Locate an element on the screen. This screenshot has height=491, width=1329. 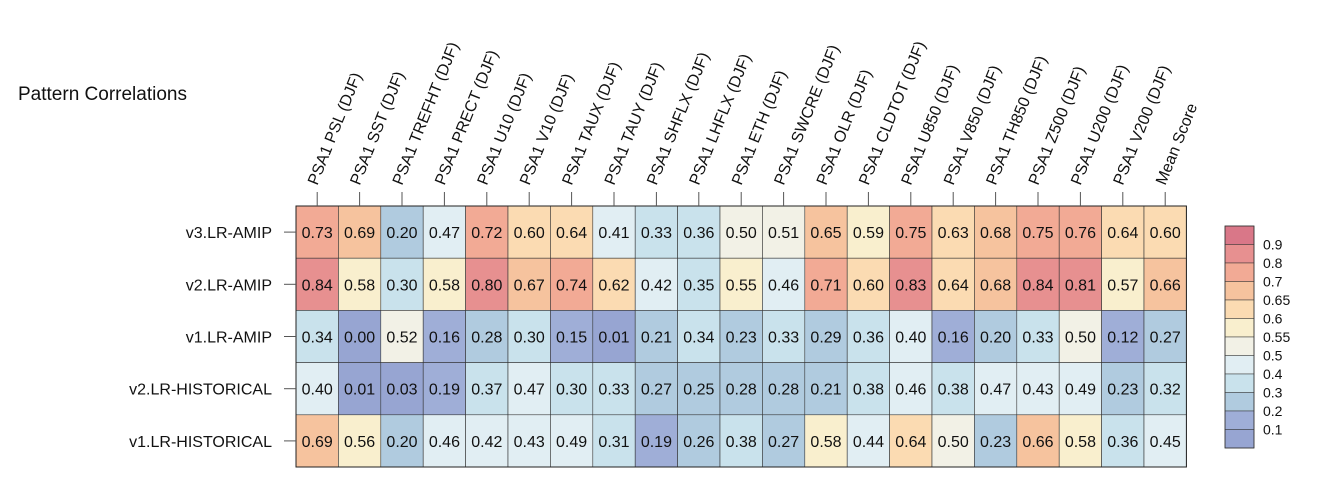
row-label: v2.LR-HISTORICAL is located at coordinates (200, 390).